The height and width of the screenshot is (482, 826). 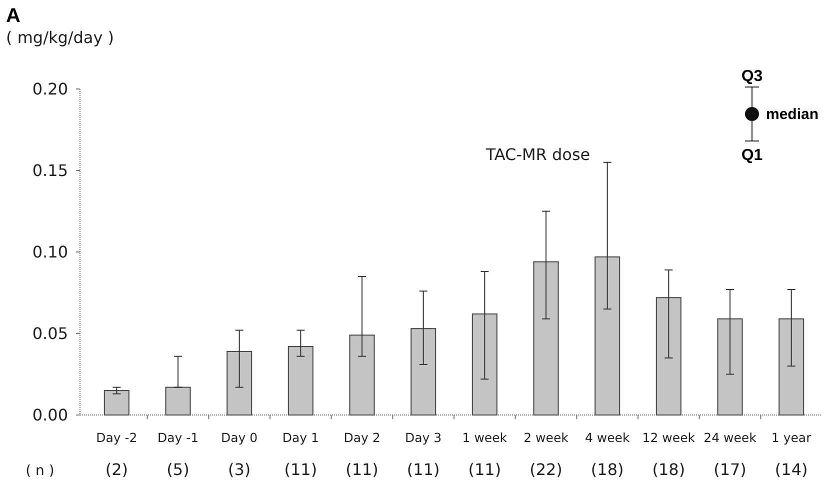 I want to click on x-tick-label: Day -1, so click(x=178, y=437).